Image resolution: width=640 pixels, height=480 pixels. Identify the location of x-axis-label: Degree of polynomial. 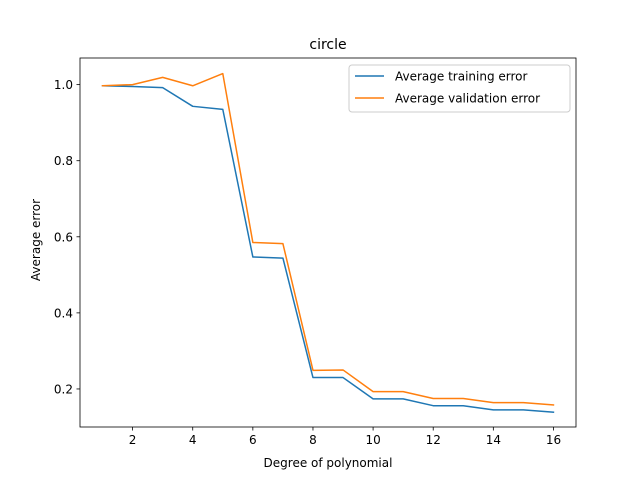
(328, 463).